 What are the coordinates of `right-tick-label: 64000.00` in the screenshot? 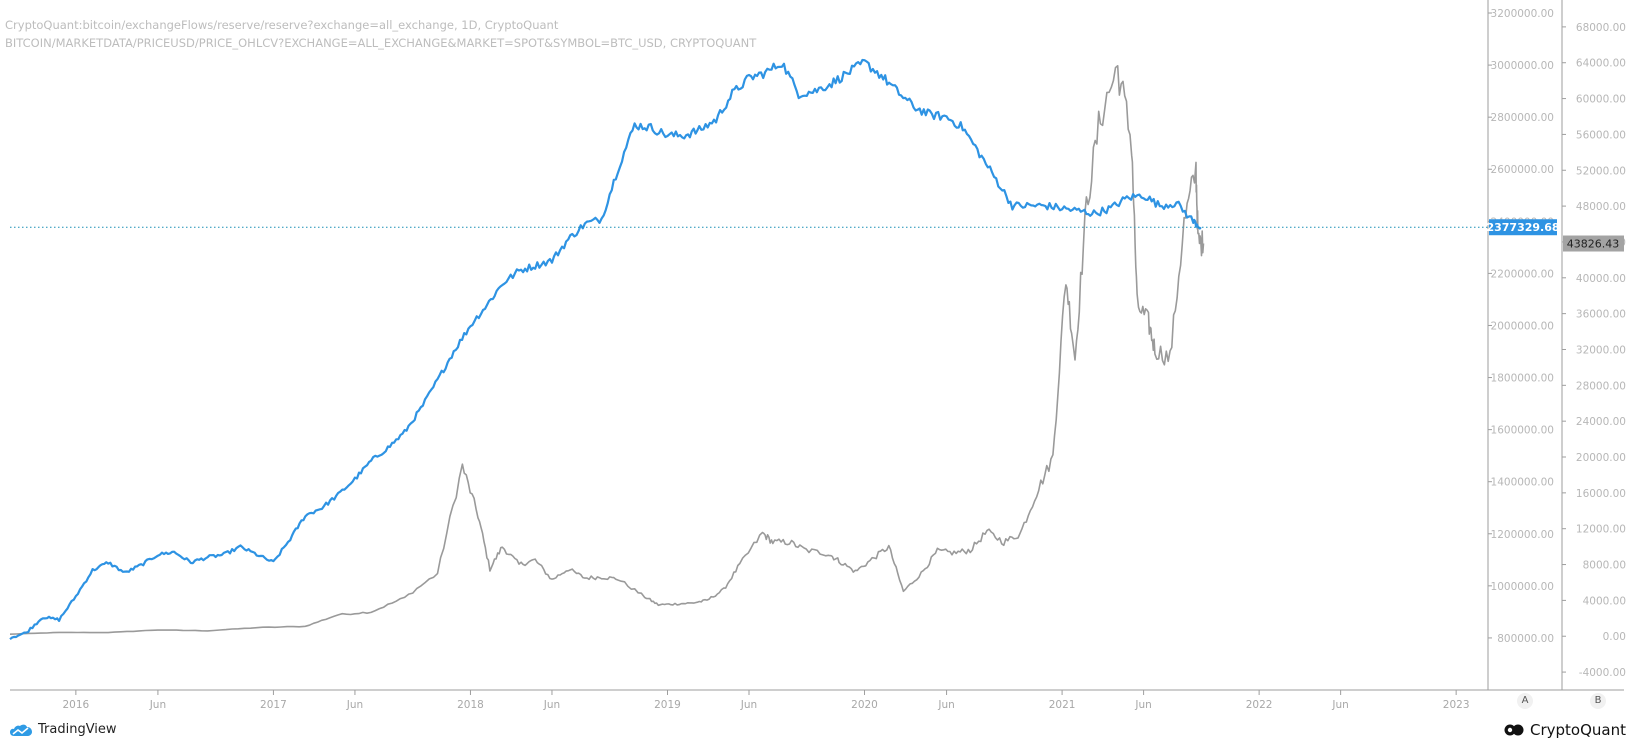 It's located at (1601, 64).